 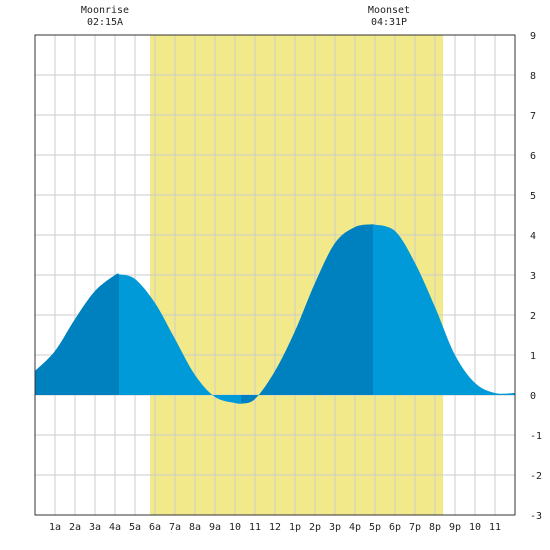 What do you see at coordinates (536, 436) in the screenshot?
I see `y-tick-label: -1` at bounding box center [536, 436].